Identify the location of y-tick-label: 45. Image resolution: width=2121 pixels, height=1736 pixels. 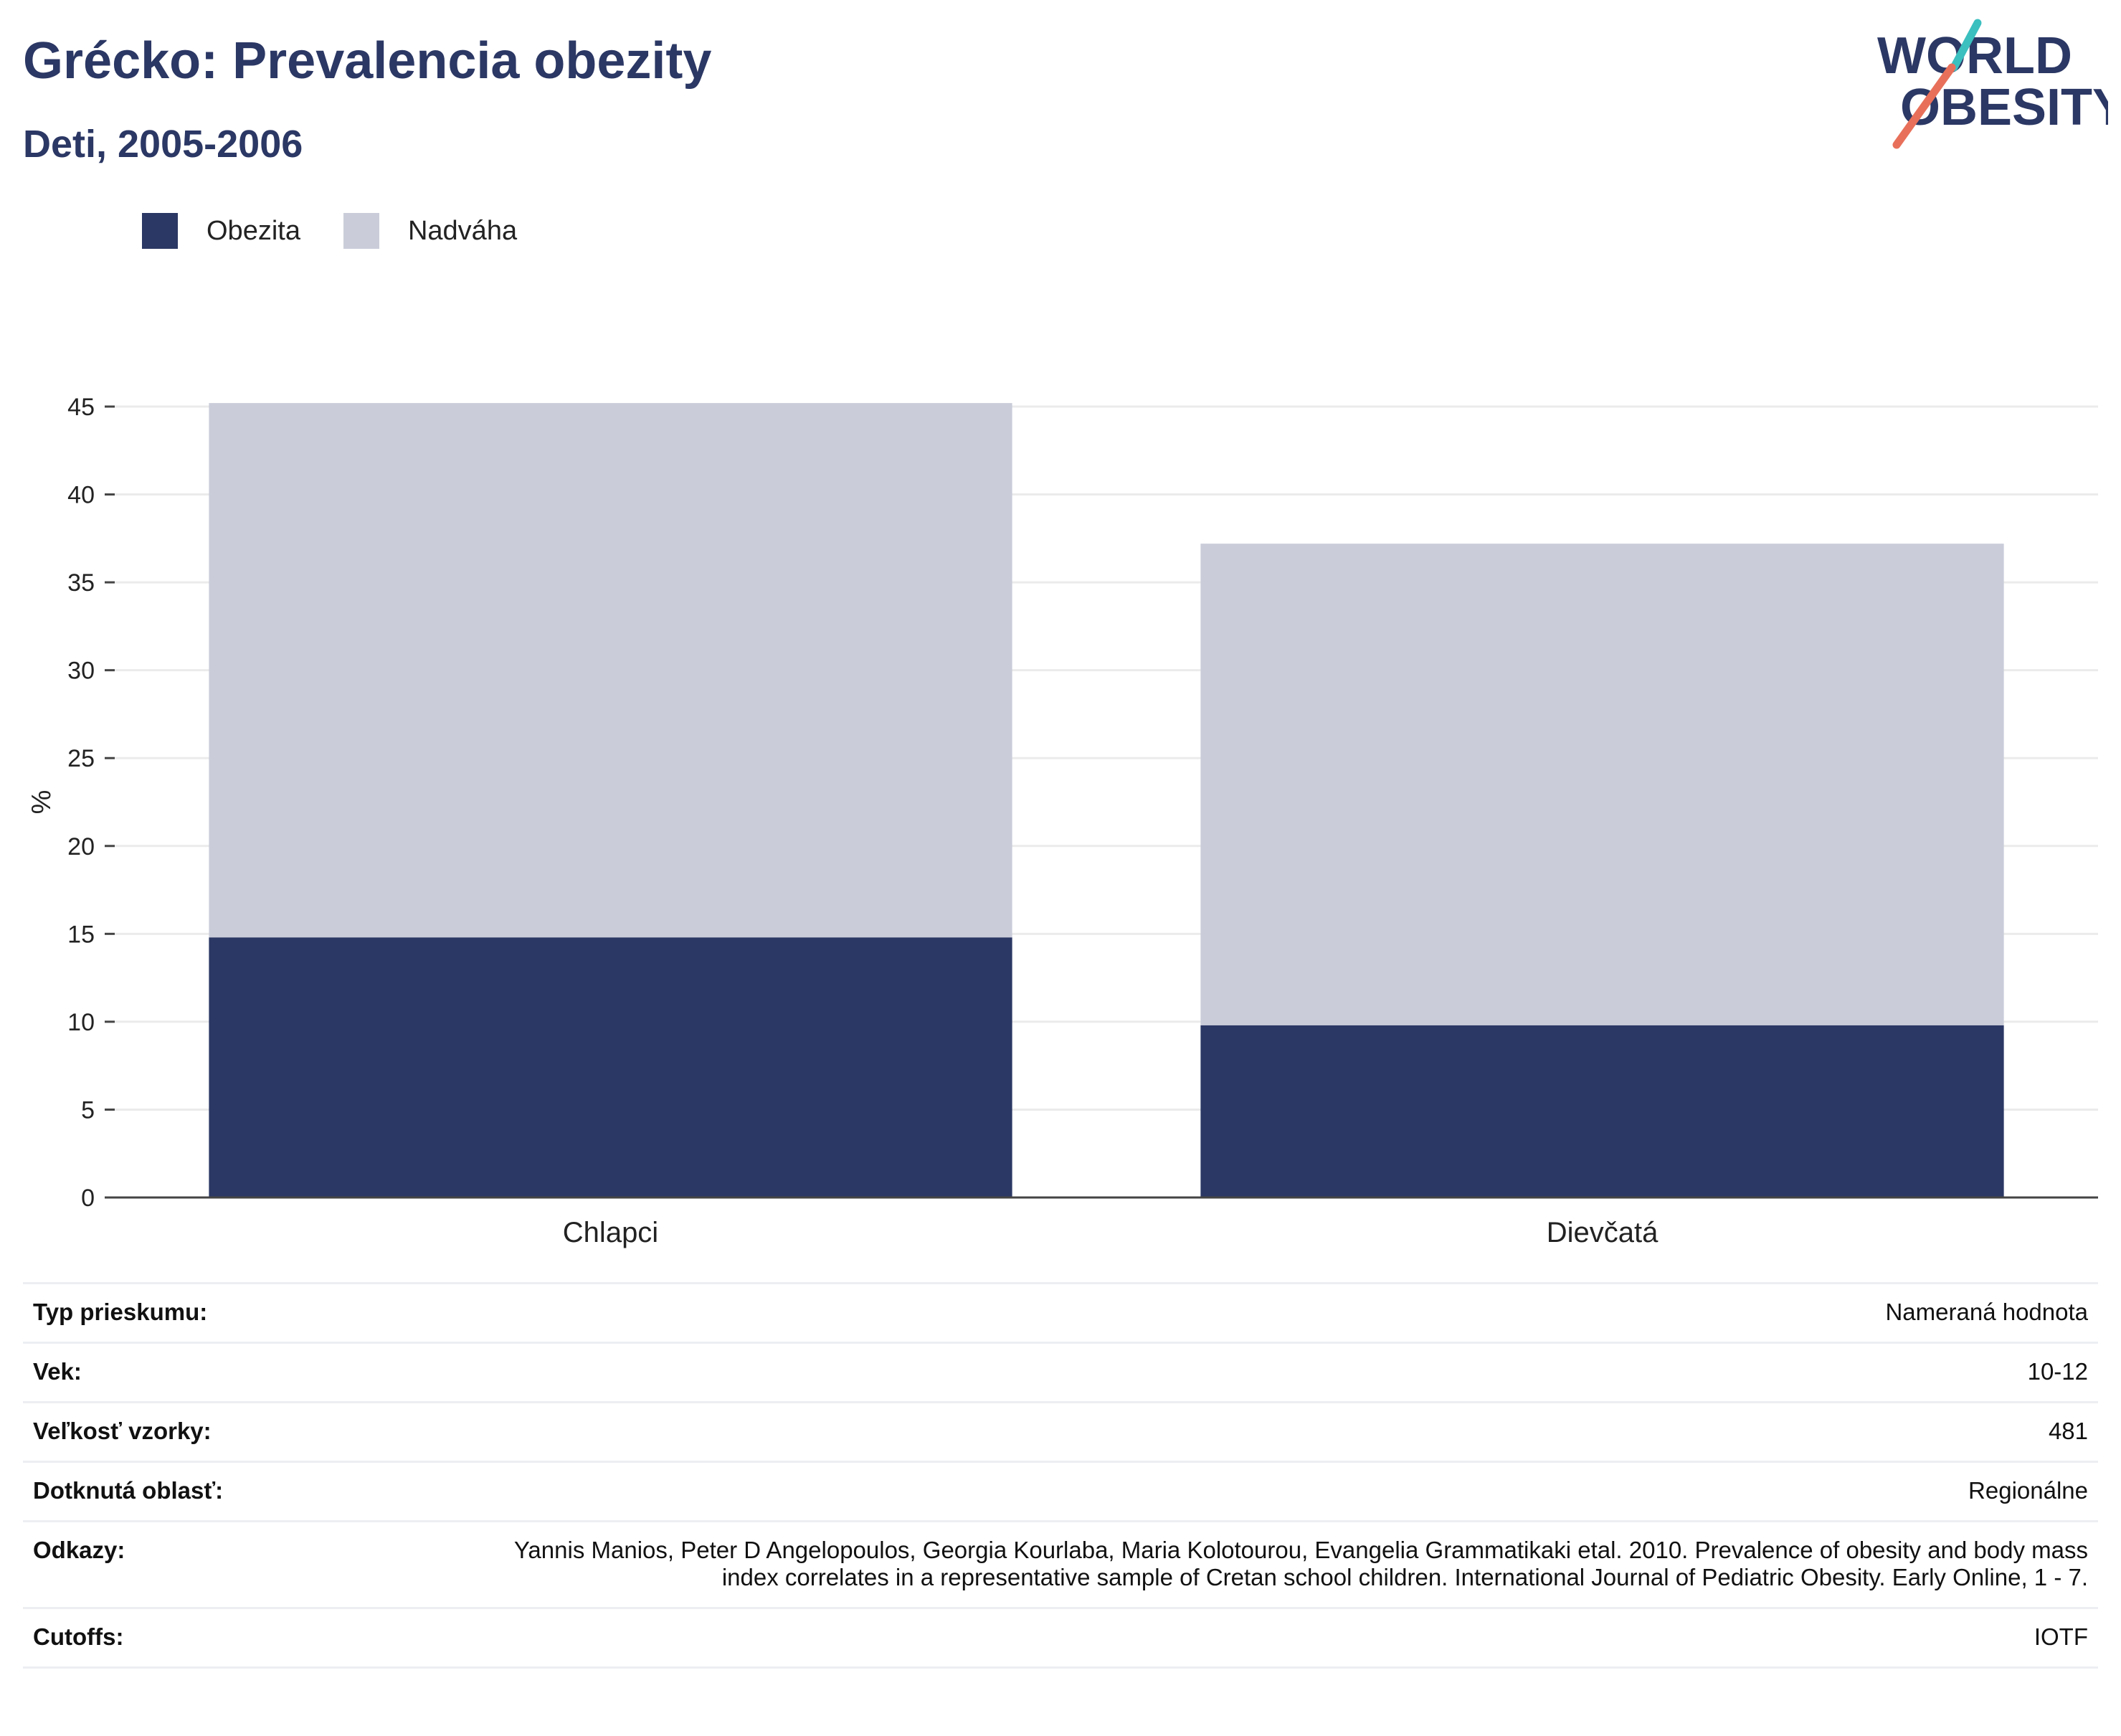
(81, 408).